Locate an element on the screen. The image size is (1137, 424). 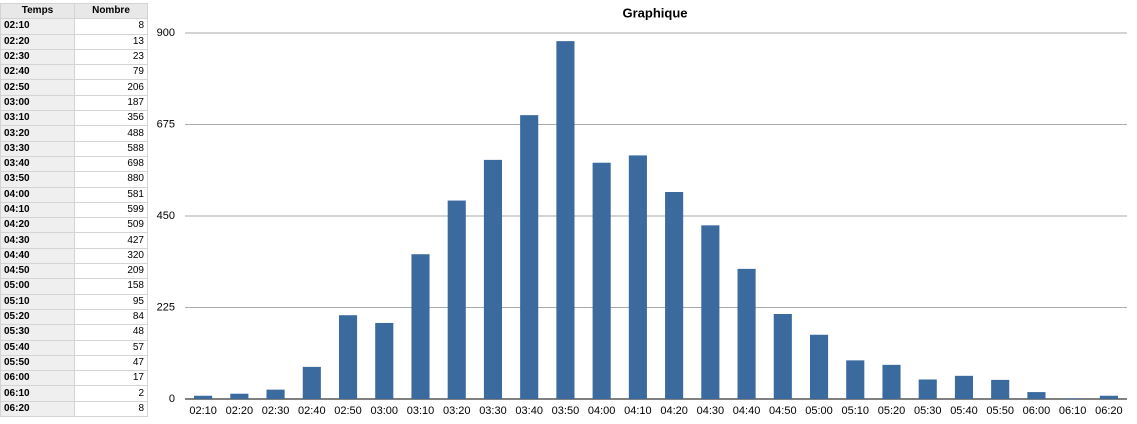
x-tick-label: 05:10 is located at coordinates (856, 411).